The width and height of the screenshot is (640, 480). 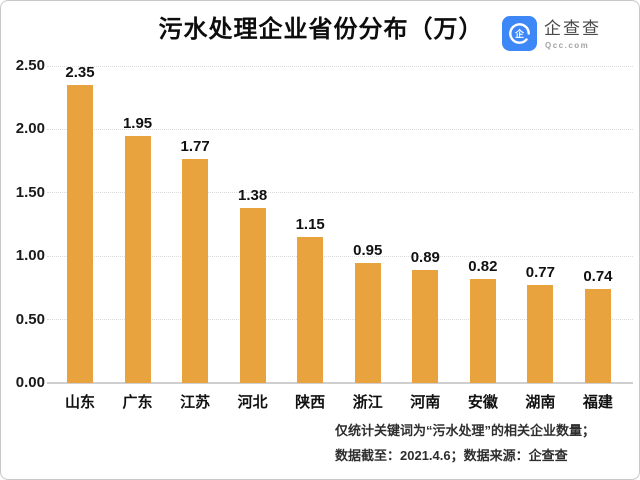 I want to click on qcc-logo-icon: 企, so click(x=519, y=33).